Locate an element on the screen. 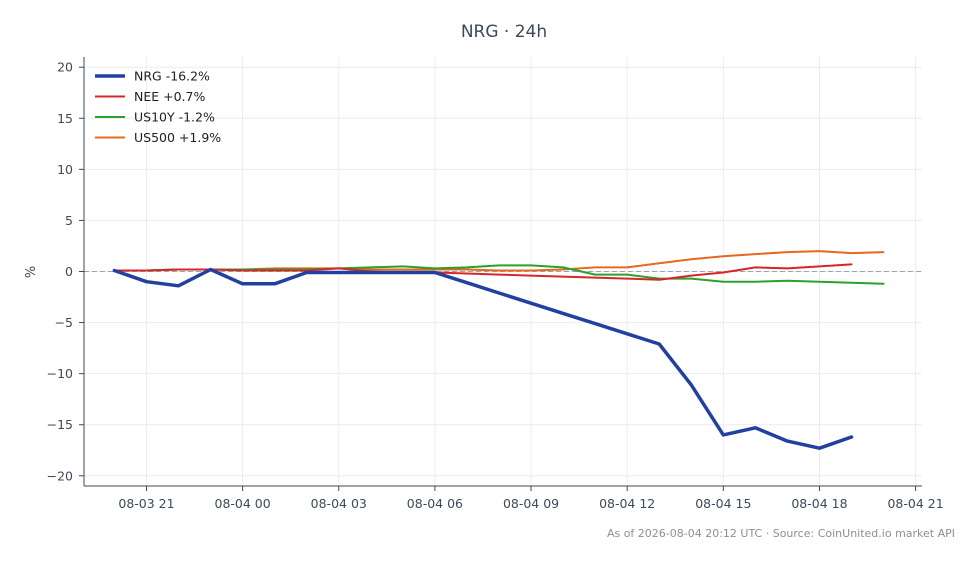  y-axis-label: % is located at coordinates (31, 272).